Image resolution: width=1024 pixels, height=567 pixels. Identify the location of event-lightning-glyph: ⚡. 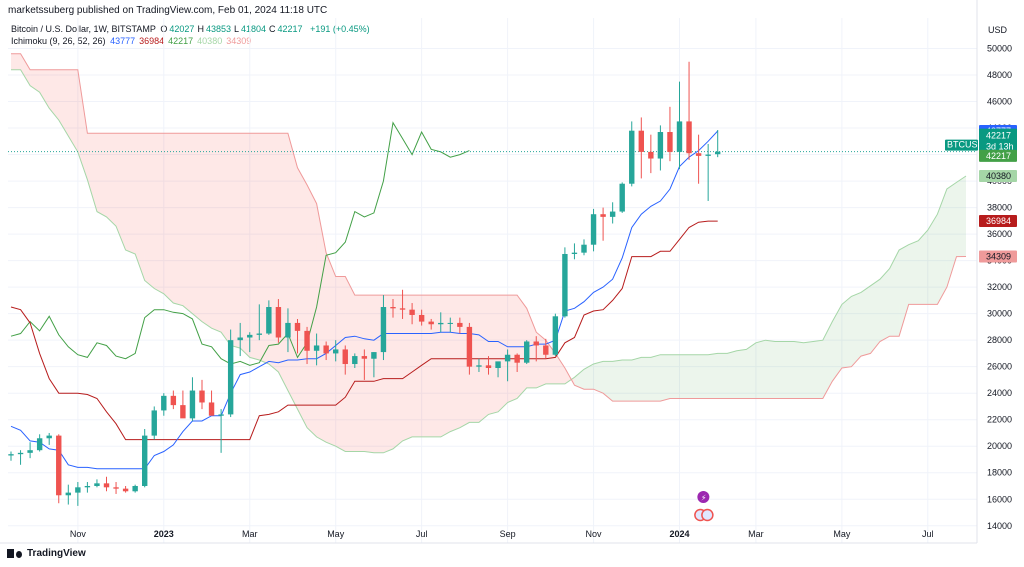
(704, 498).